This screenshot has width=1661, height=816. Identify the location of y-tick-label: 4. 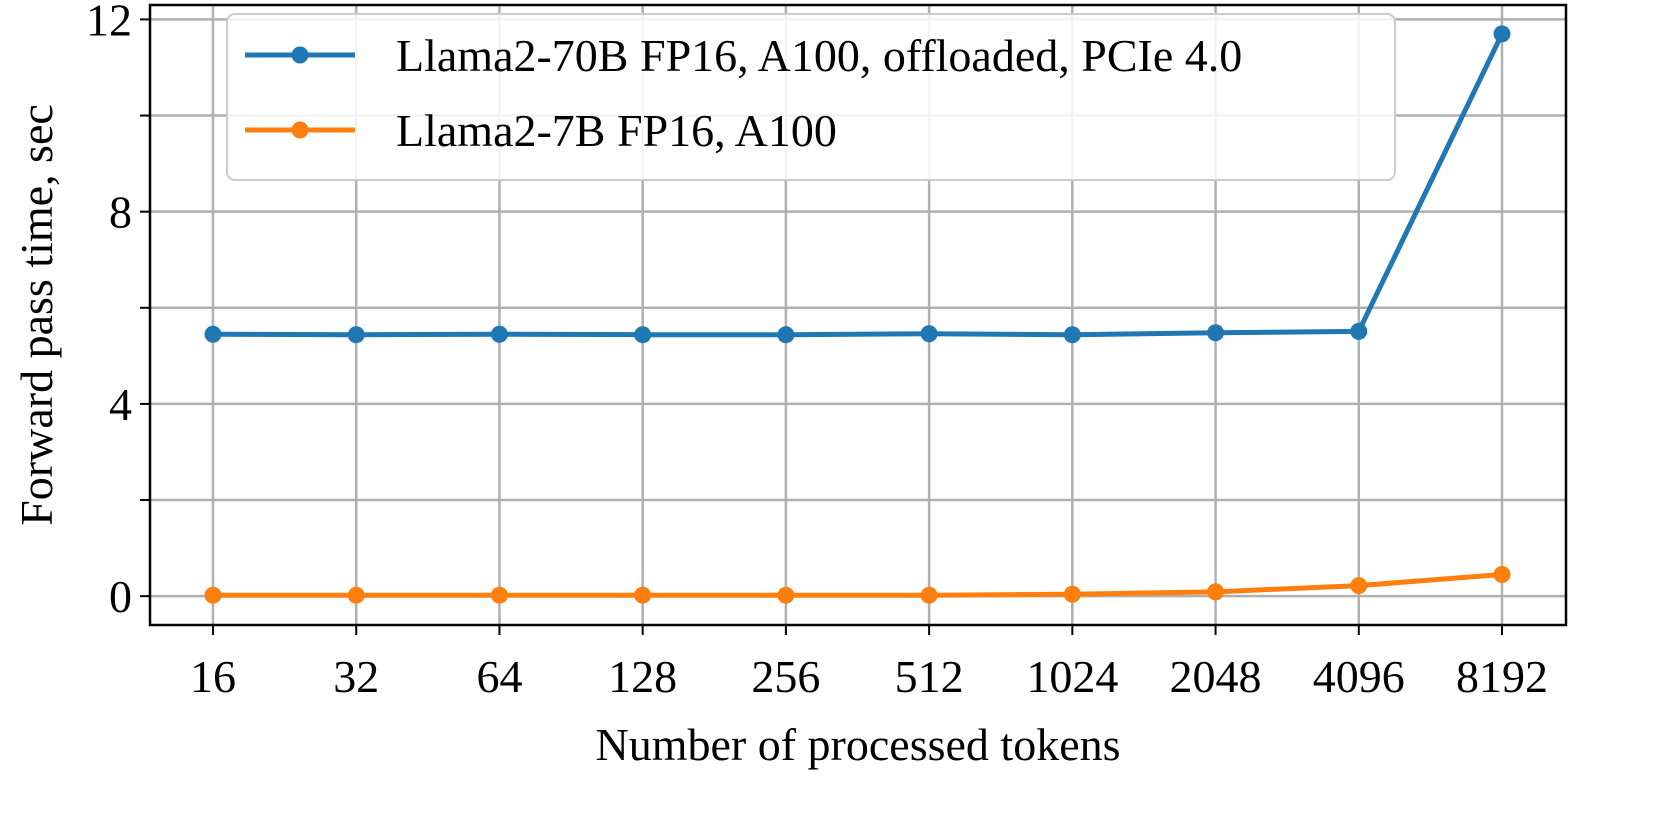
(120, 404).